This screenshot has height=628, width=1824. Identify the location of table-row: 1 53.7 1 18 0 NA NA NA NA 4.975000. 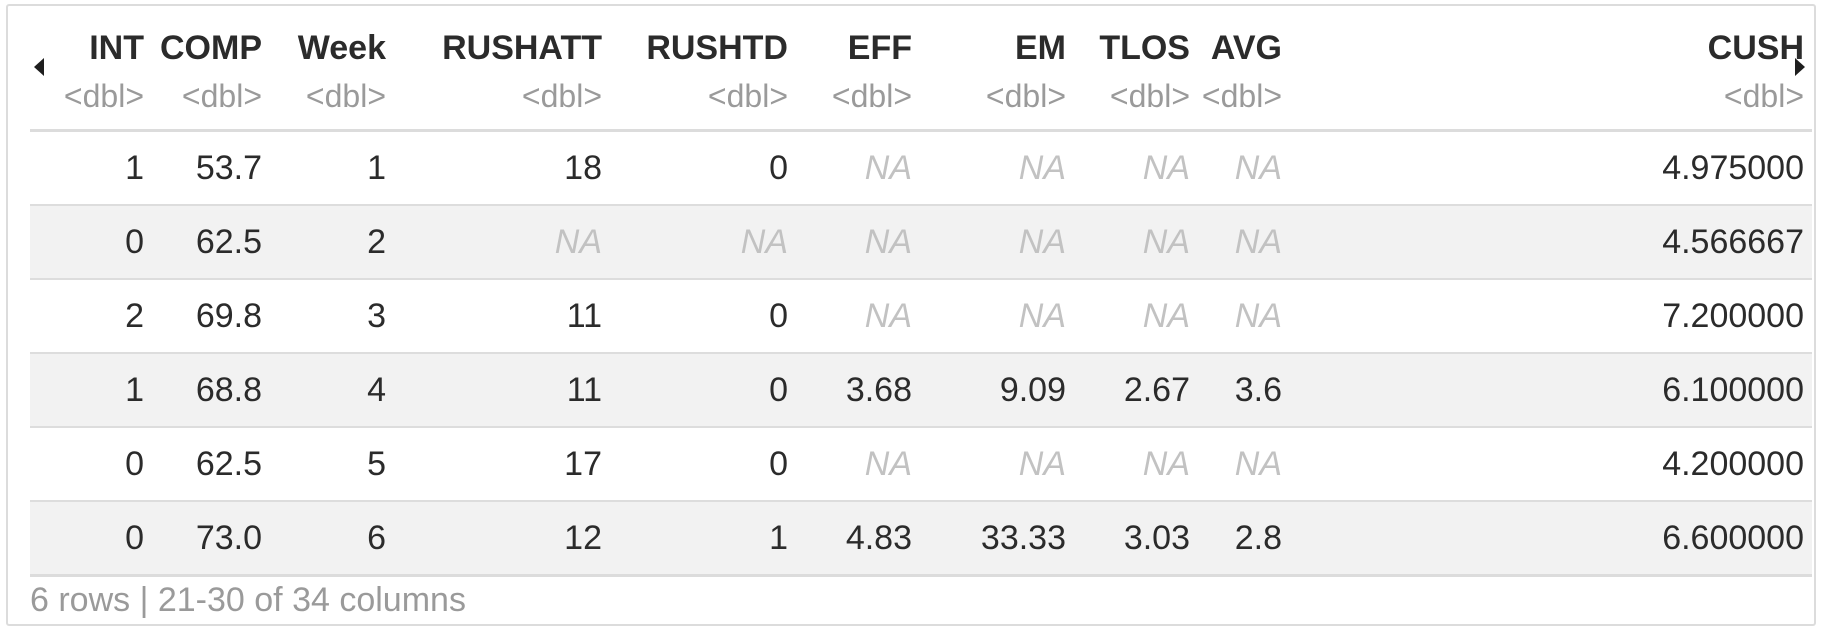
(921, 168).